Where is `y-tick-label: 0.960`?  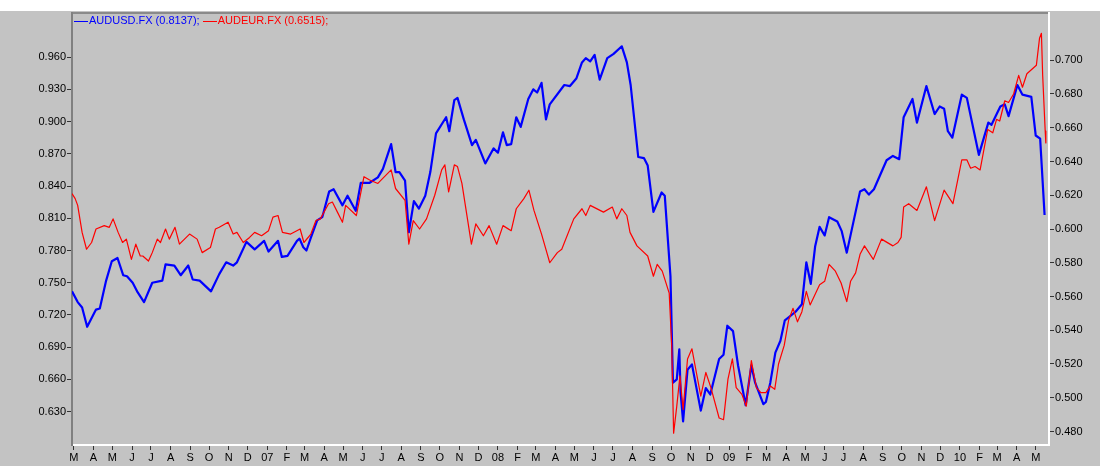
y-tick-label: 0.960 is located at coordinates (52, 56).